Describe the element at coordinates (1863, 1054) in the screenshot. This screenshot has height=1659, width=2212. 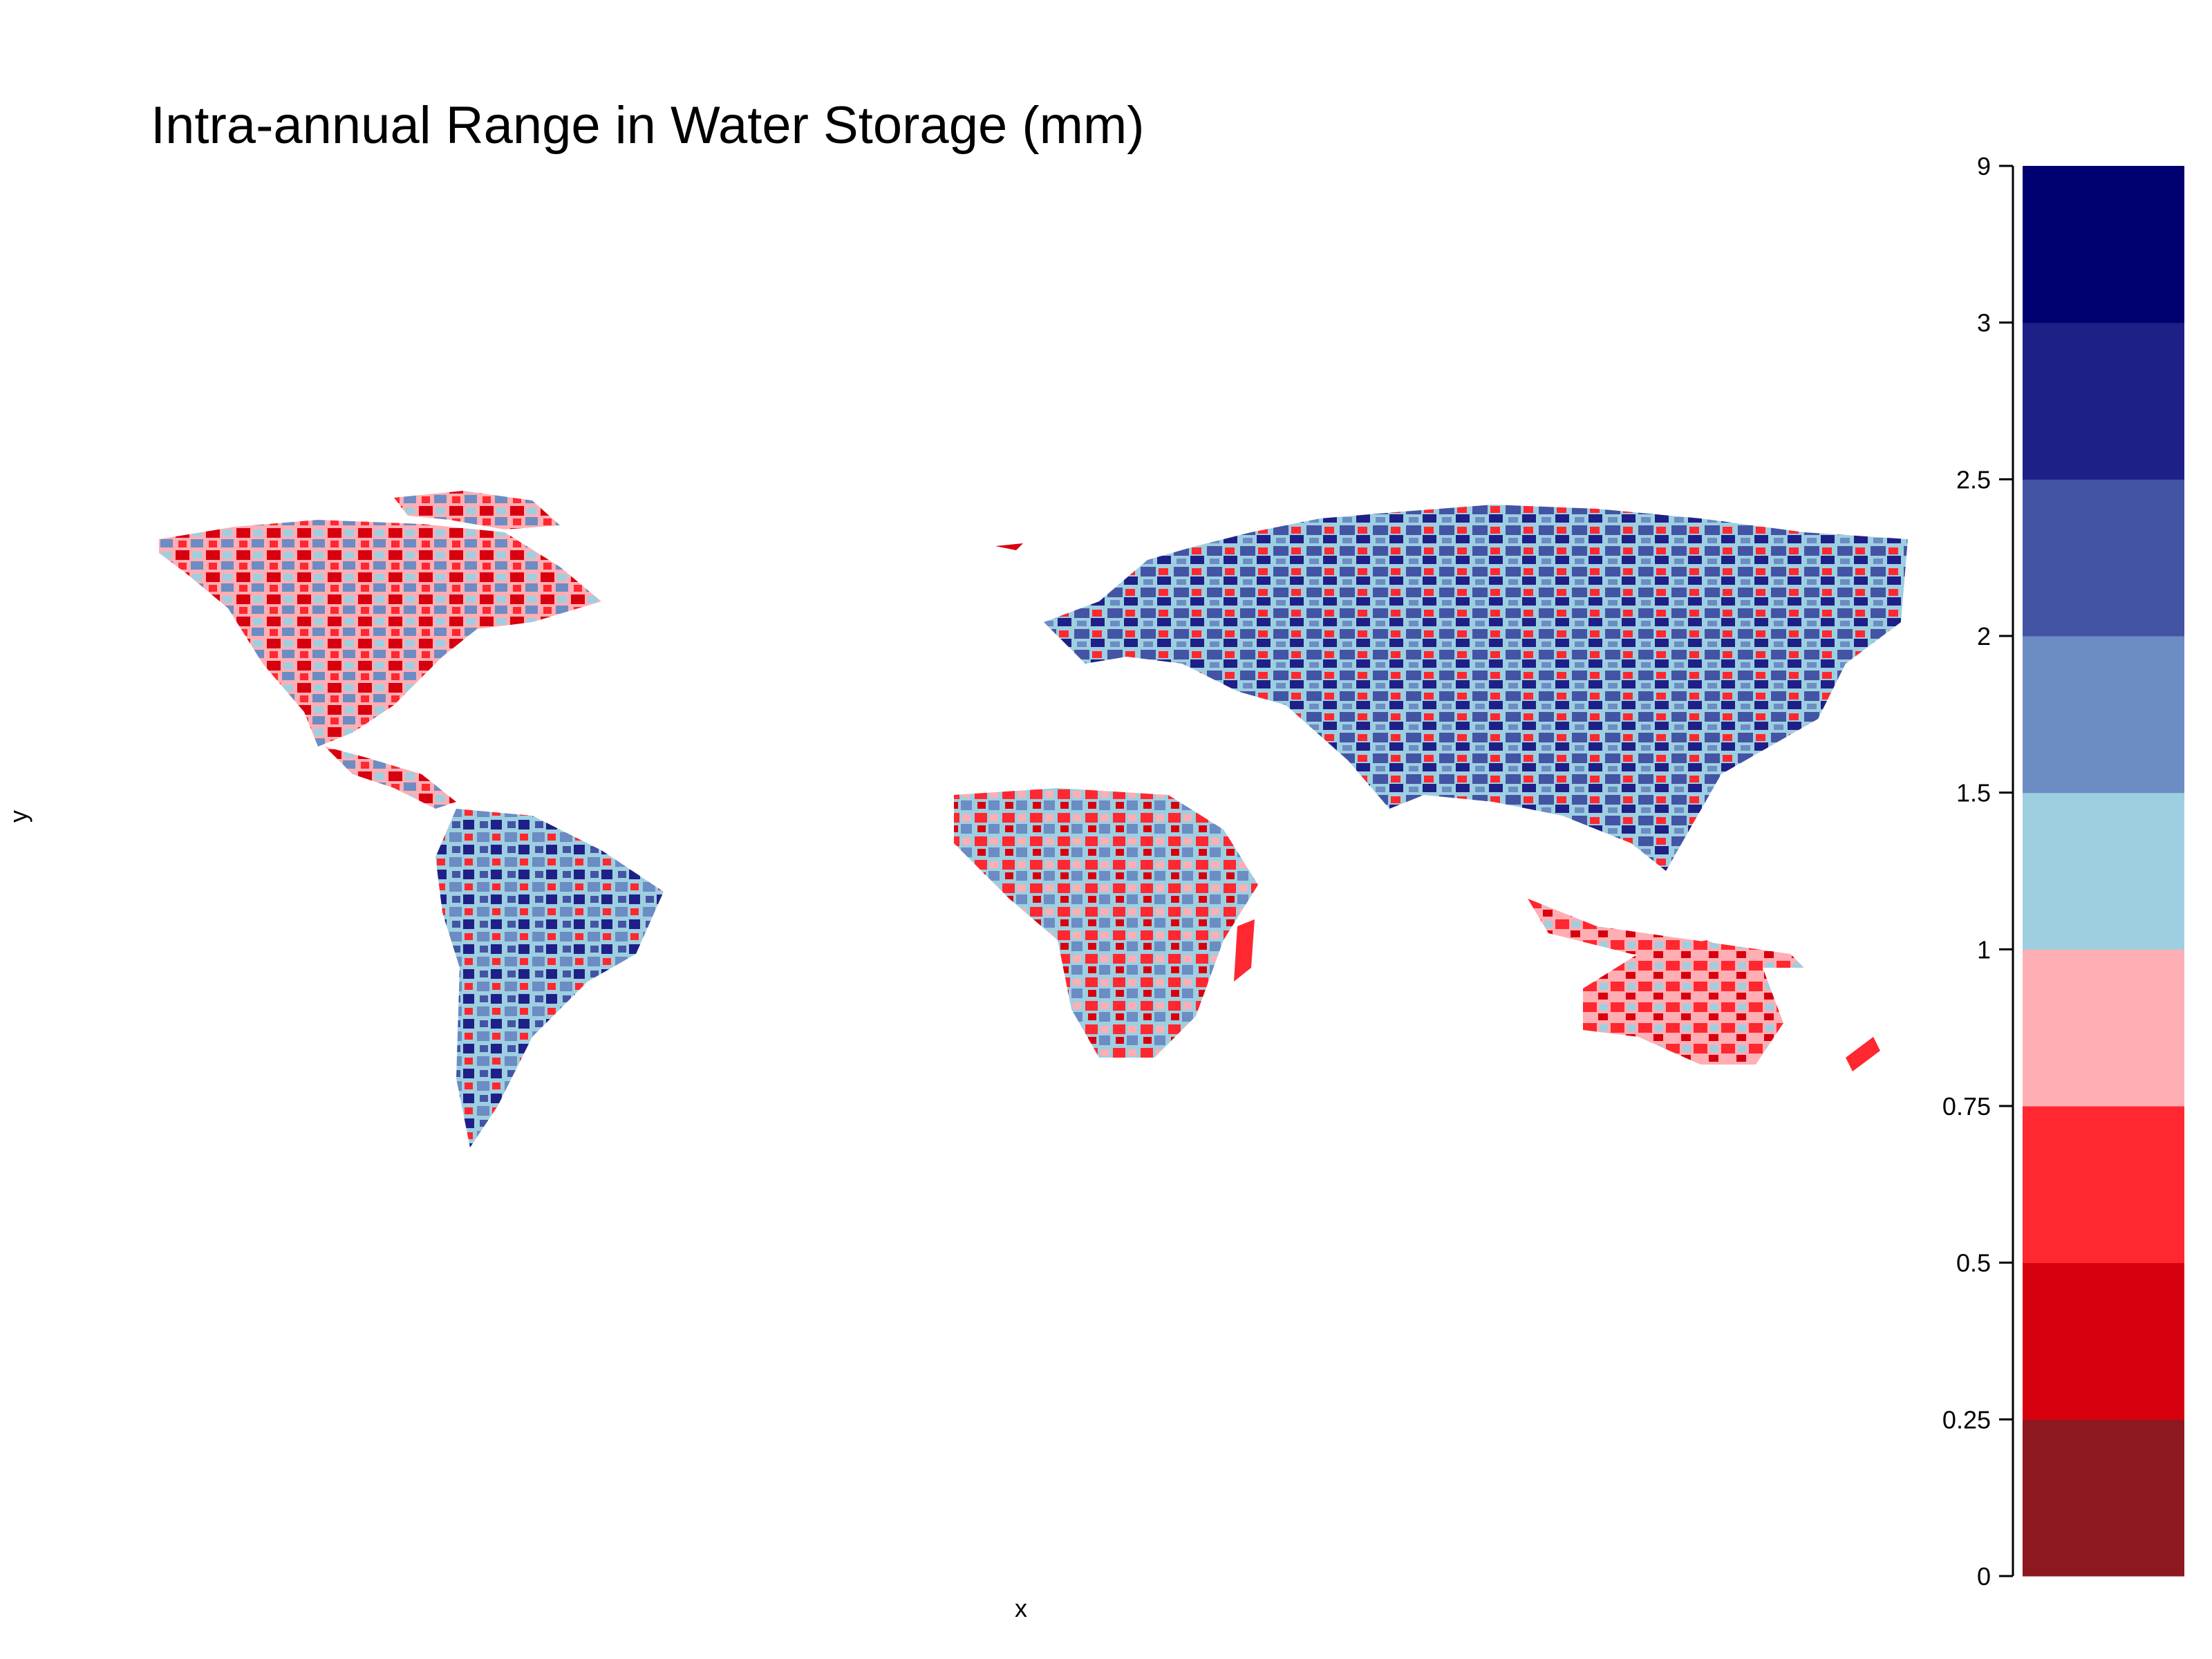
I see `region-new-zealand` at that location.